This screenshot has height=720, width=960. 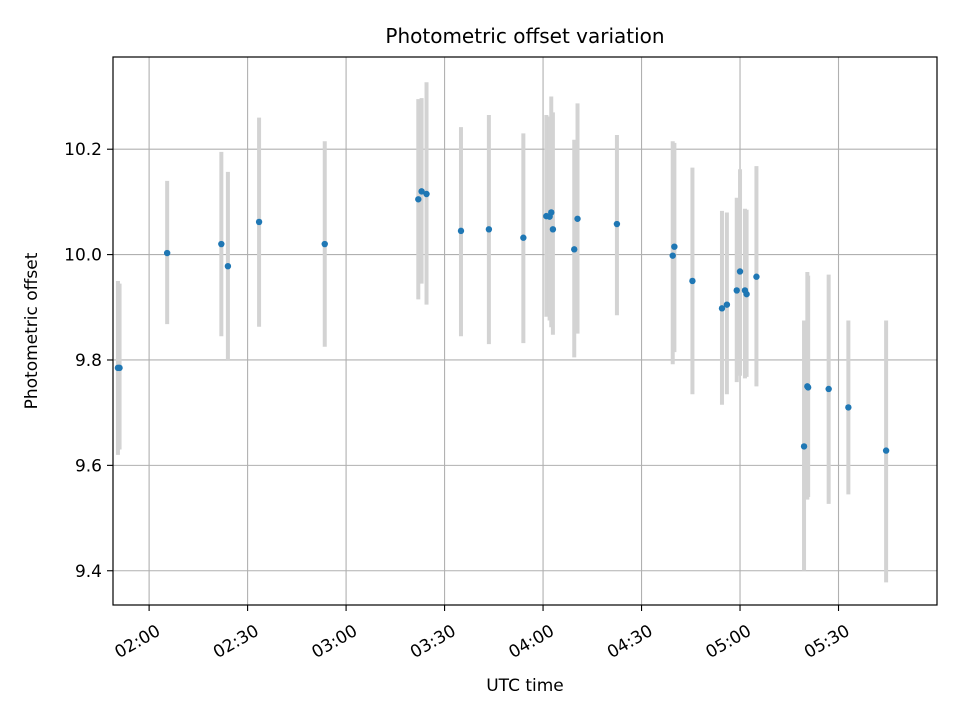 I want to click on y-tick-label: 9.4, so click(x=88, y=572).